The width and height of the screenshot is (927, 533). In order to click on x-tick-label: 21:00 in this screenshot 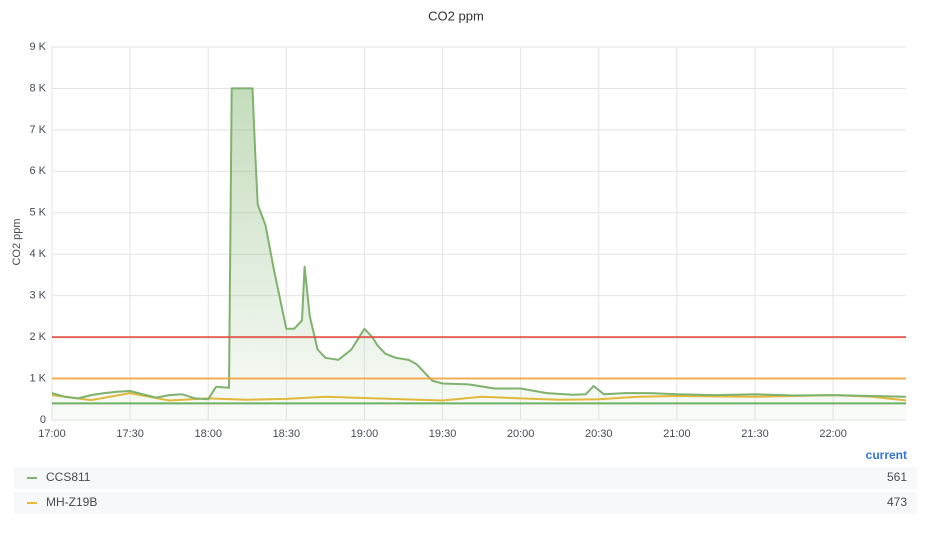, I will do `click(677, 434)`.